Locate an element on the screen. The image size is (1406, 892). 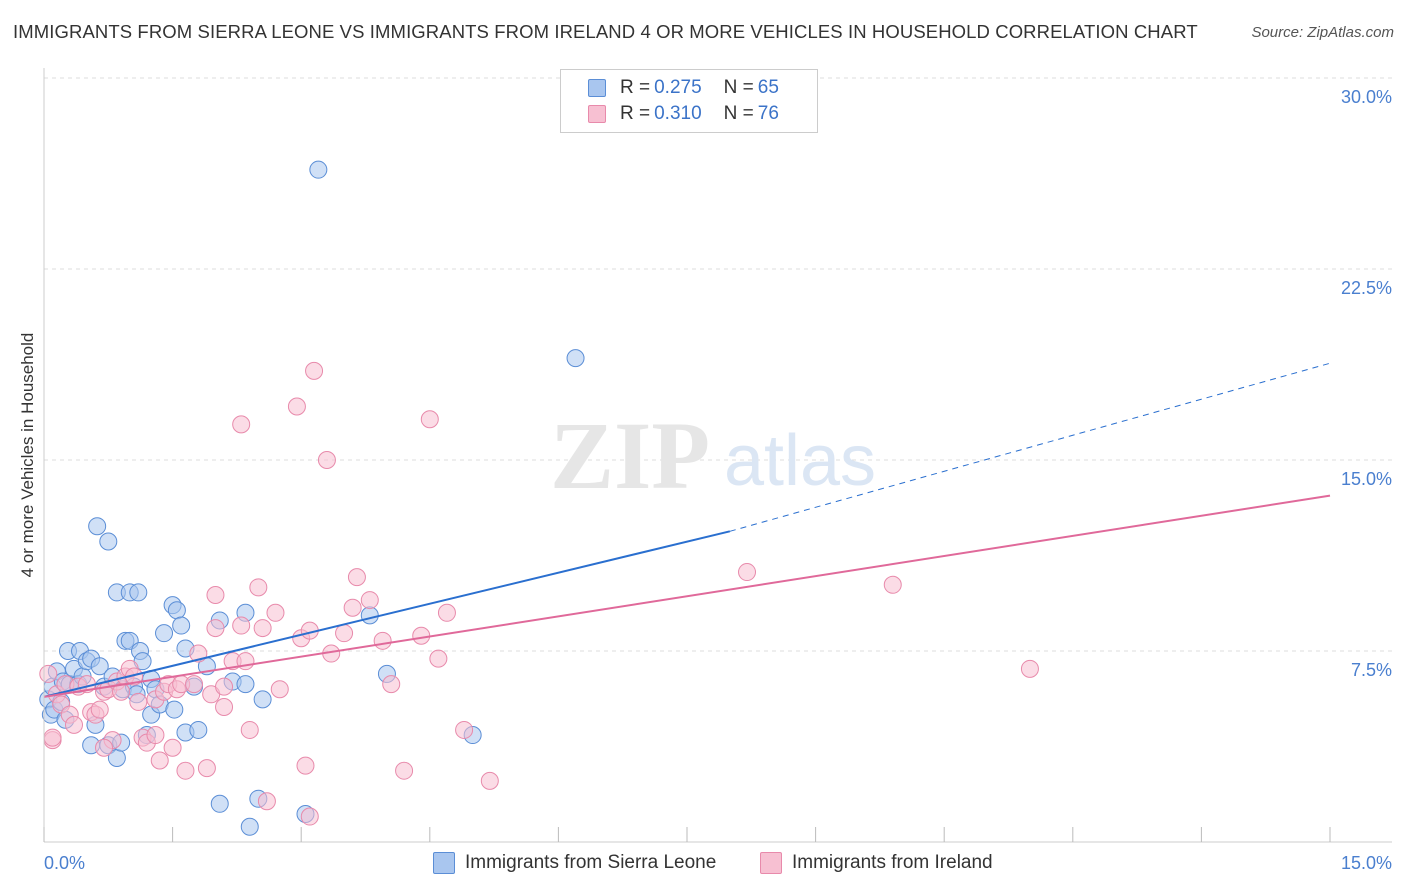
sierra-leone-trend-extension is located at coordinates (1030, 447).